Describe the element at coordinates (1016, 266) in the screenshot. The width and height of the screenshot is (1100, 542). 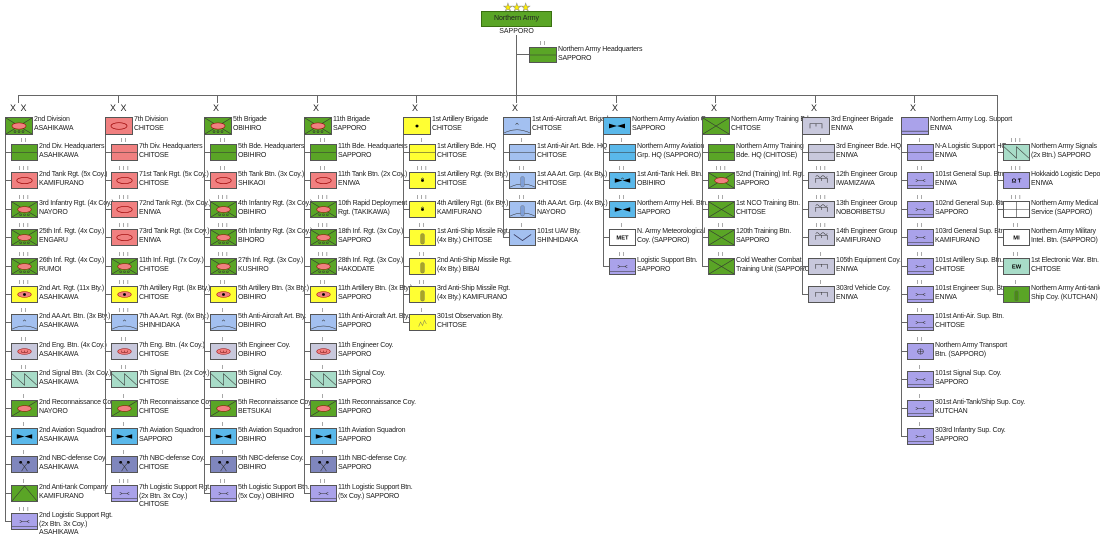
I see `unit-box: EW` at that location.